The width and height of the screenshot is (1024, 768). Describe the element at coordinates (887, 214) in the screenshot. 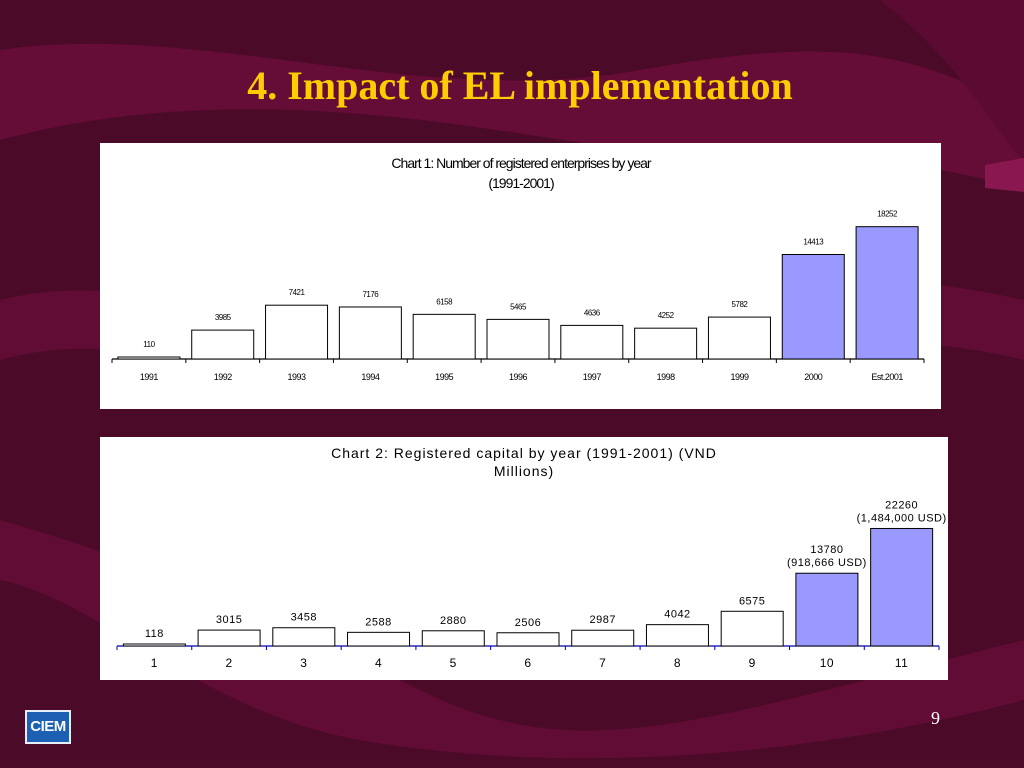

I see `data-label: 18252` at that location.